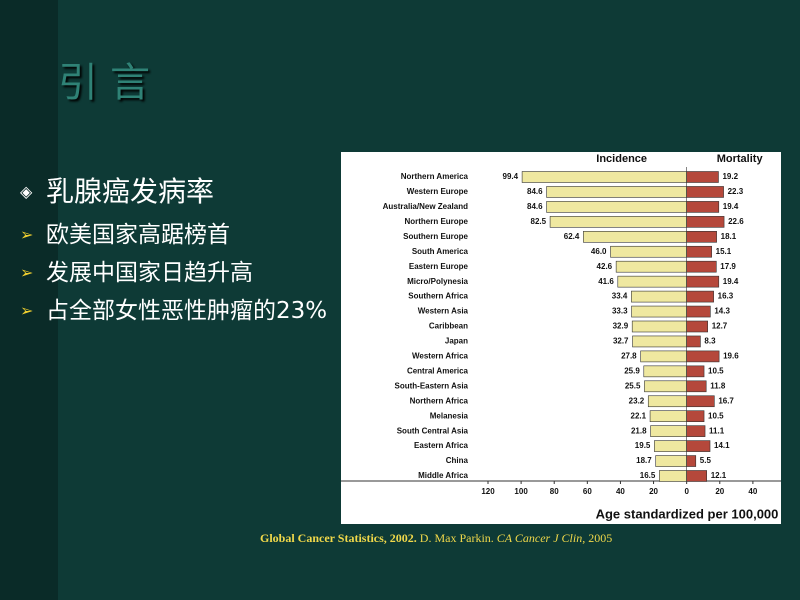  What do you see at coordinates (620, 311) in the screenshot?
I see `value-label: 33.3` at bounding box center [620, 311].